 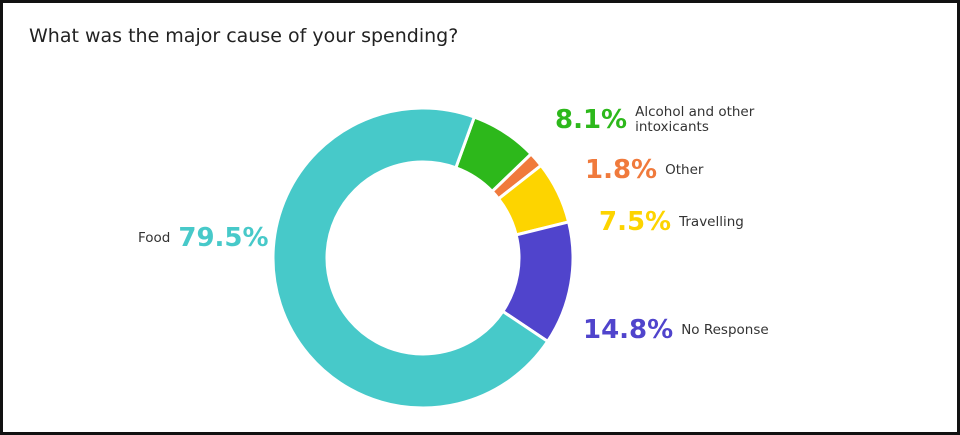 I want to click on slice-label: 8.1% Alcohol and other intoxicants, so click(x=655, y=120).